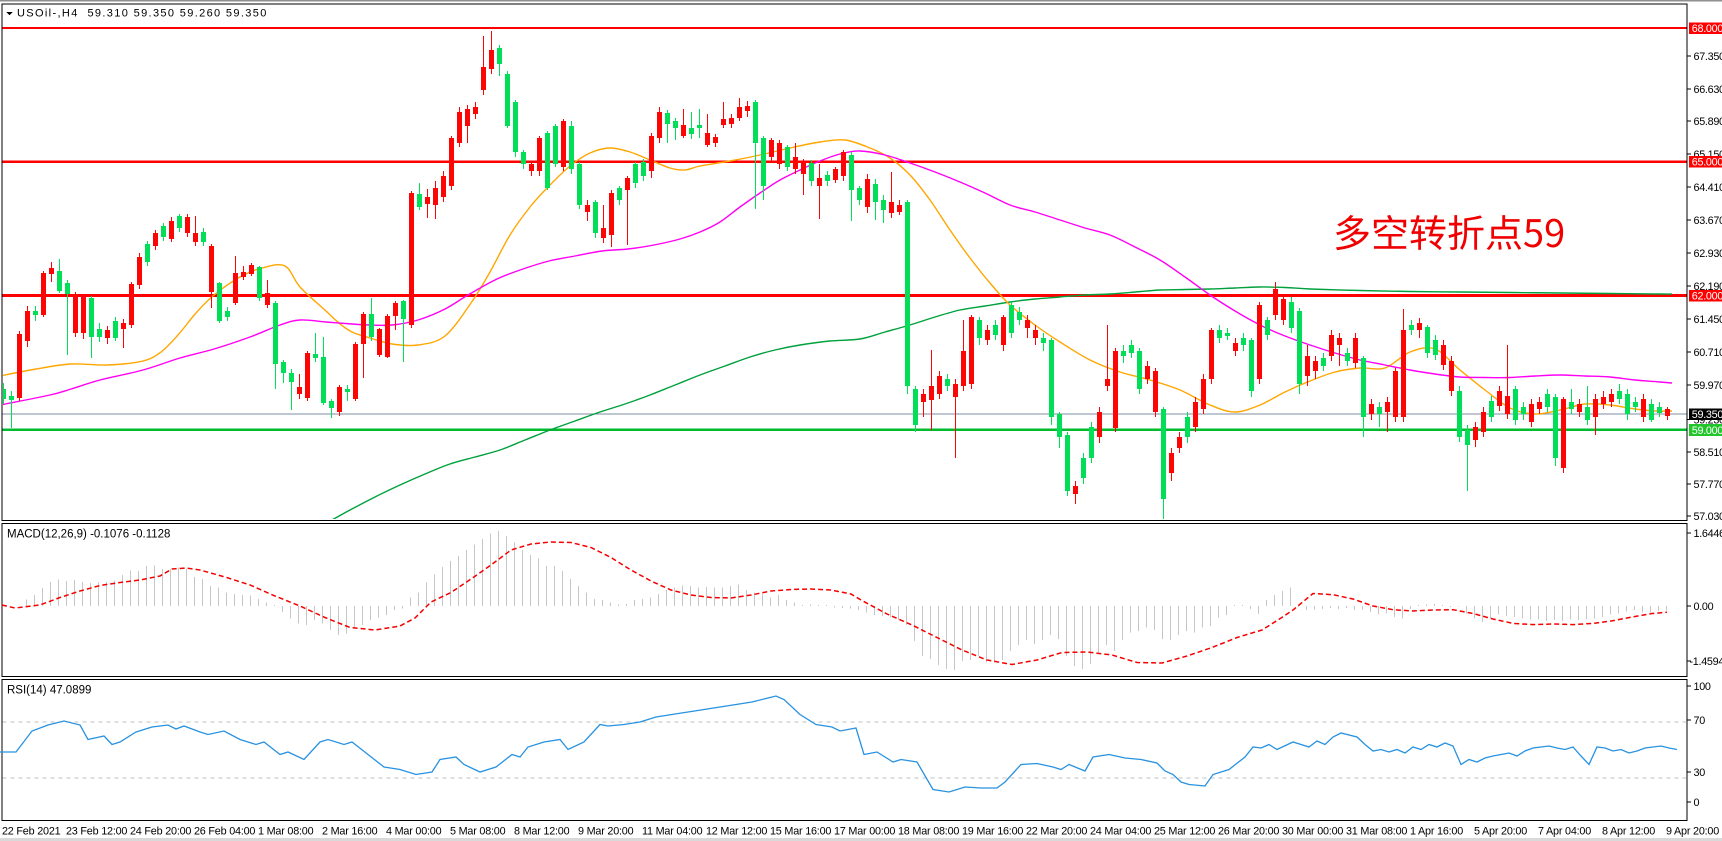 The height and width of the screenshot is (841, 1722). Describe the element at coordinates (606, 832) in the screenshot. I see `svg-text: 9 Mar 20:00` at that location.